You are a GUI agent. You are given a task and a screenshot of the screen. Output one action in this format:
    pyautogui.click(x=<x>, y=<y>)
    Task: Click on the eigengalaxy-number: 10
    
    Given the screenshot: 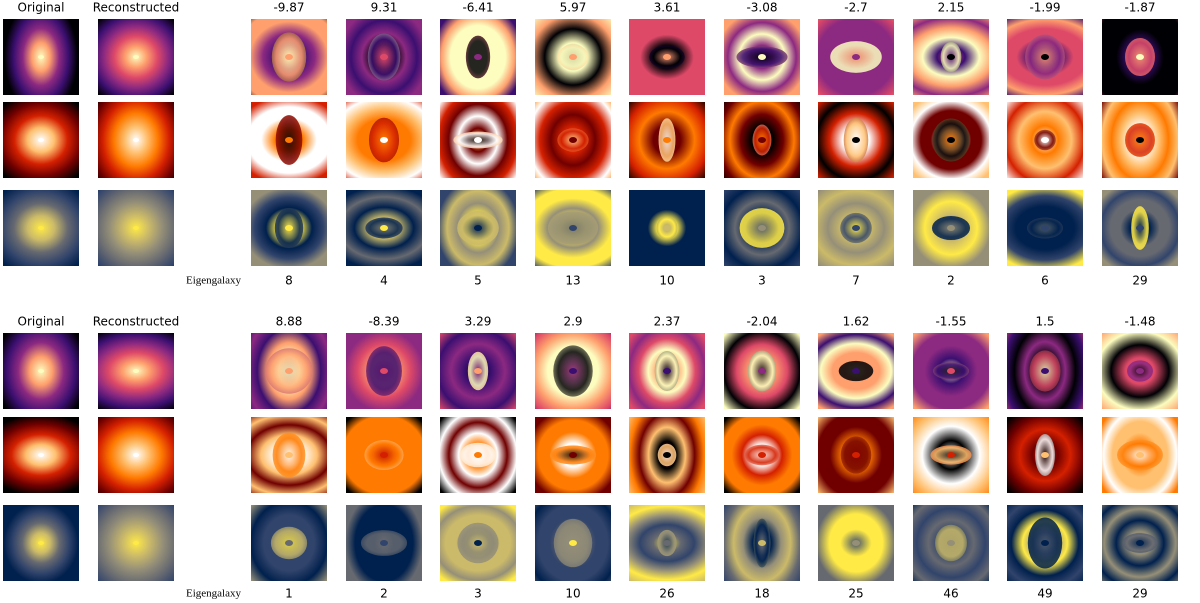 What is the action you would take?
    pyautogui.click(x=666, y=281)
    